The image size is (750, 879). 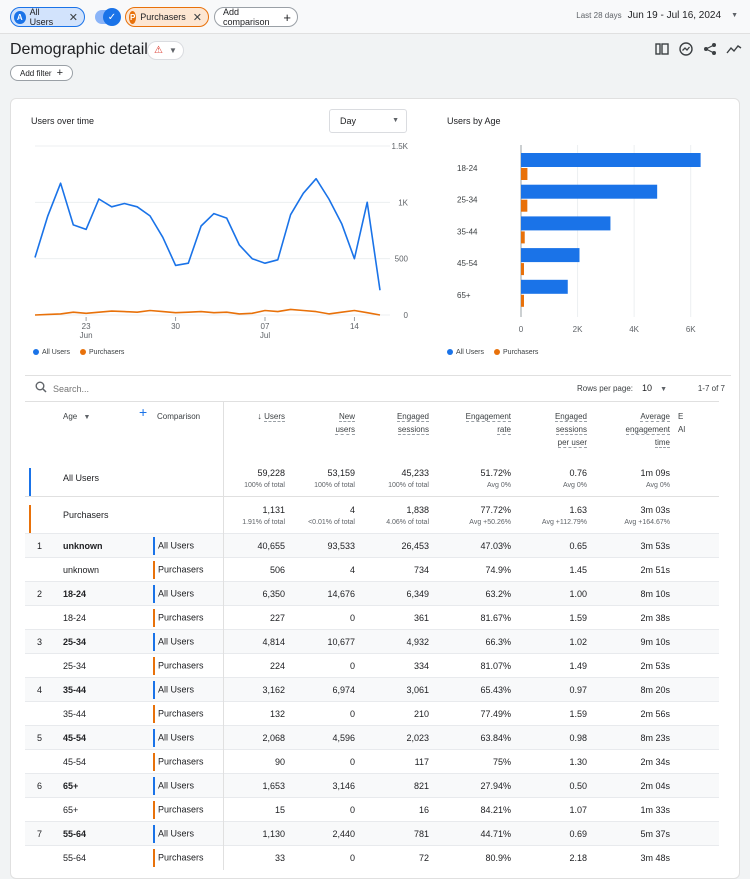 I want to click on users-cell: 506, so click(x=255, y=569).